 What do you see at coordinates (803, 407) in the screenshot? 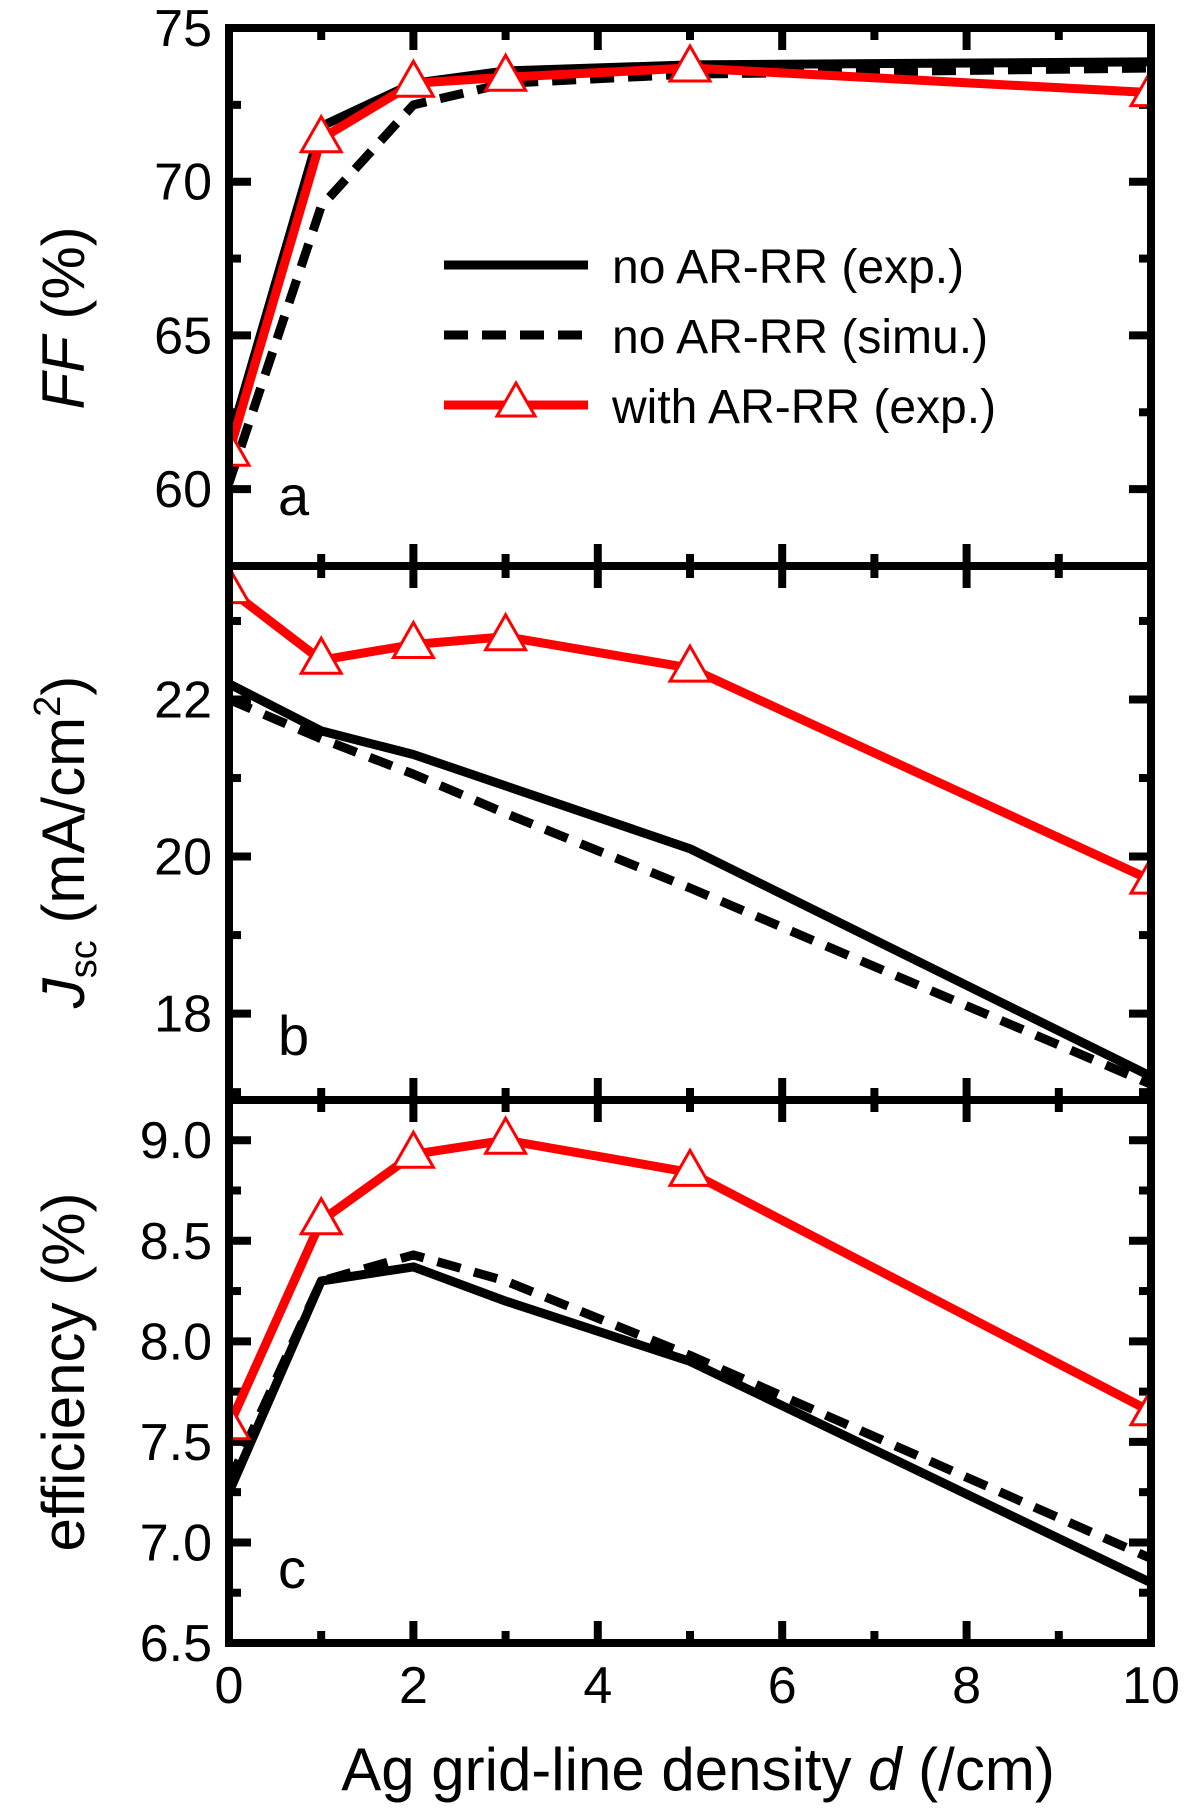
I see `legend-entry-ar: with AR-RR (exp.)` at bounding box center [803, 407].